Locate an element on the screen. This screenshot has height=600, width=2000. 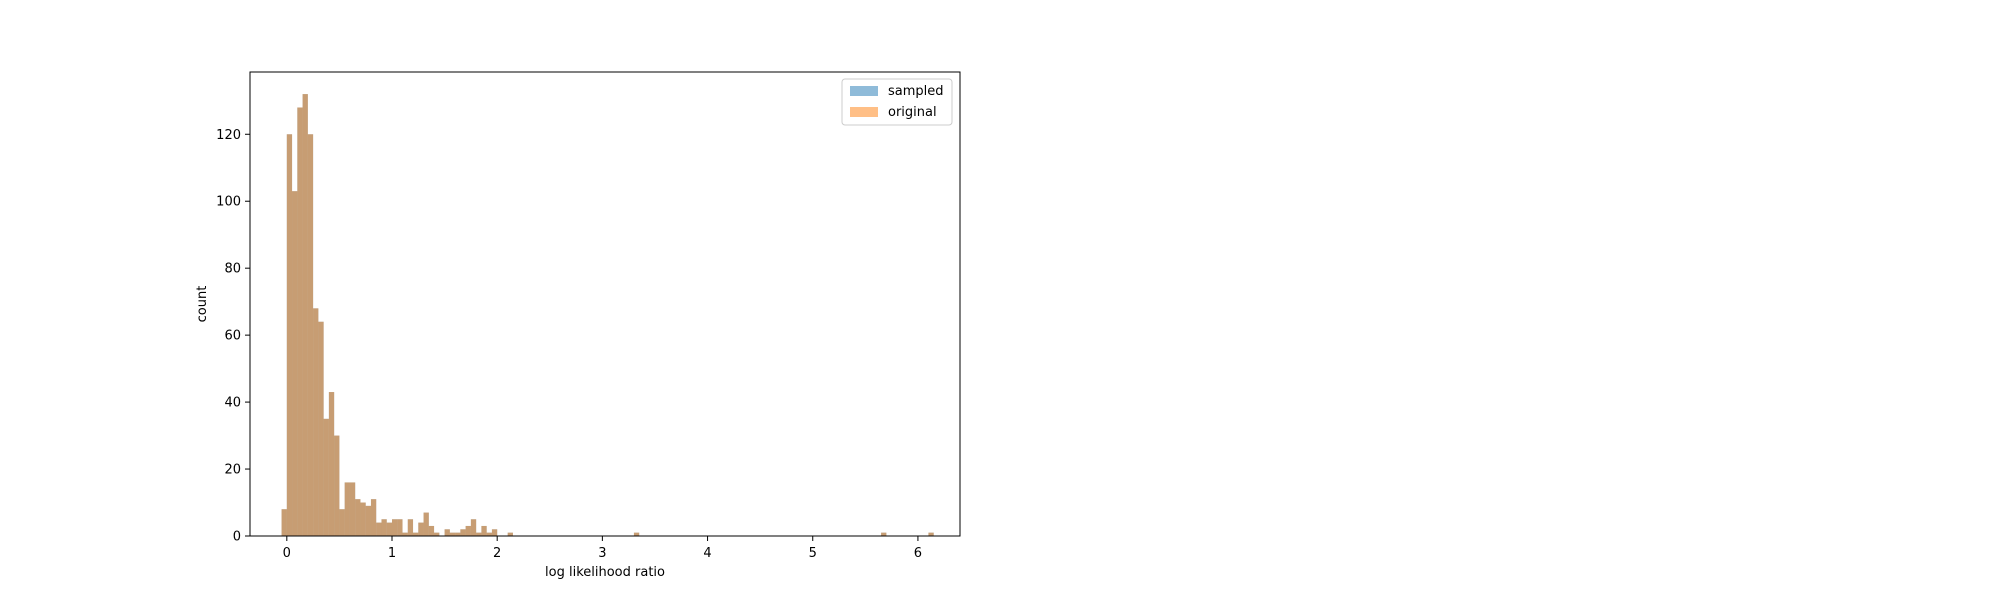
x-tick-label: 1 is located at coordinates (392, 553).